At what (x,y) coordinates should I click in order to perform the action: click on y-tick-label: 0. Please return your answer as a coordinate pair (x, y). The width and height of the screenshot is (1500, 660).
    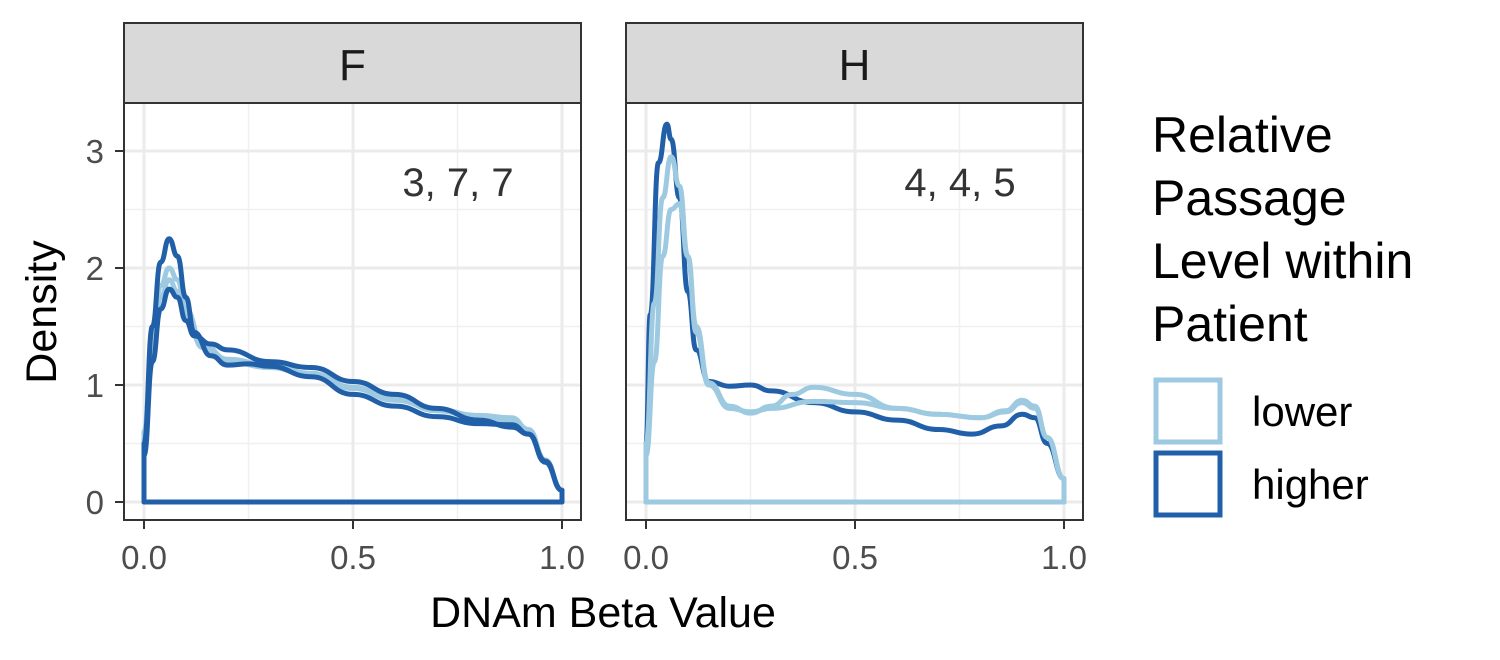
    Looking at the image, I should click on (95, 502).